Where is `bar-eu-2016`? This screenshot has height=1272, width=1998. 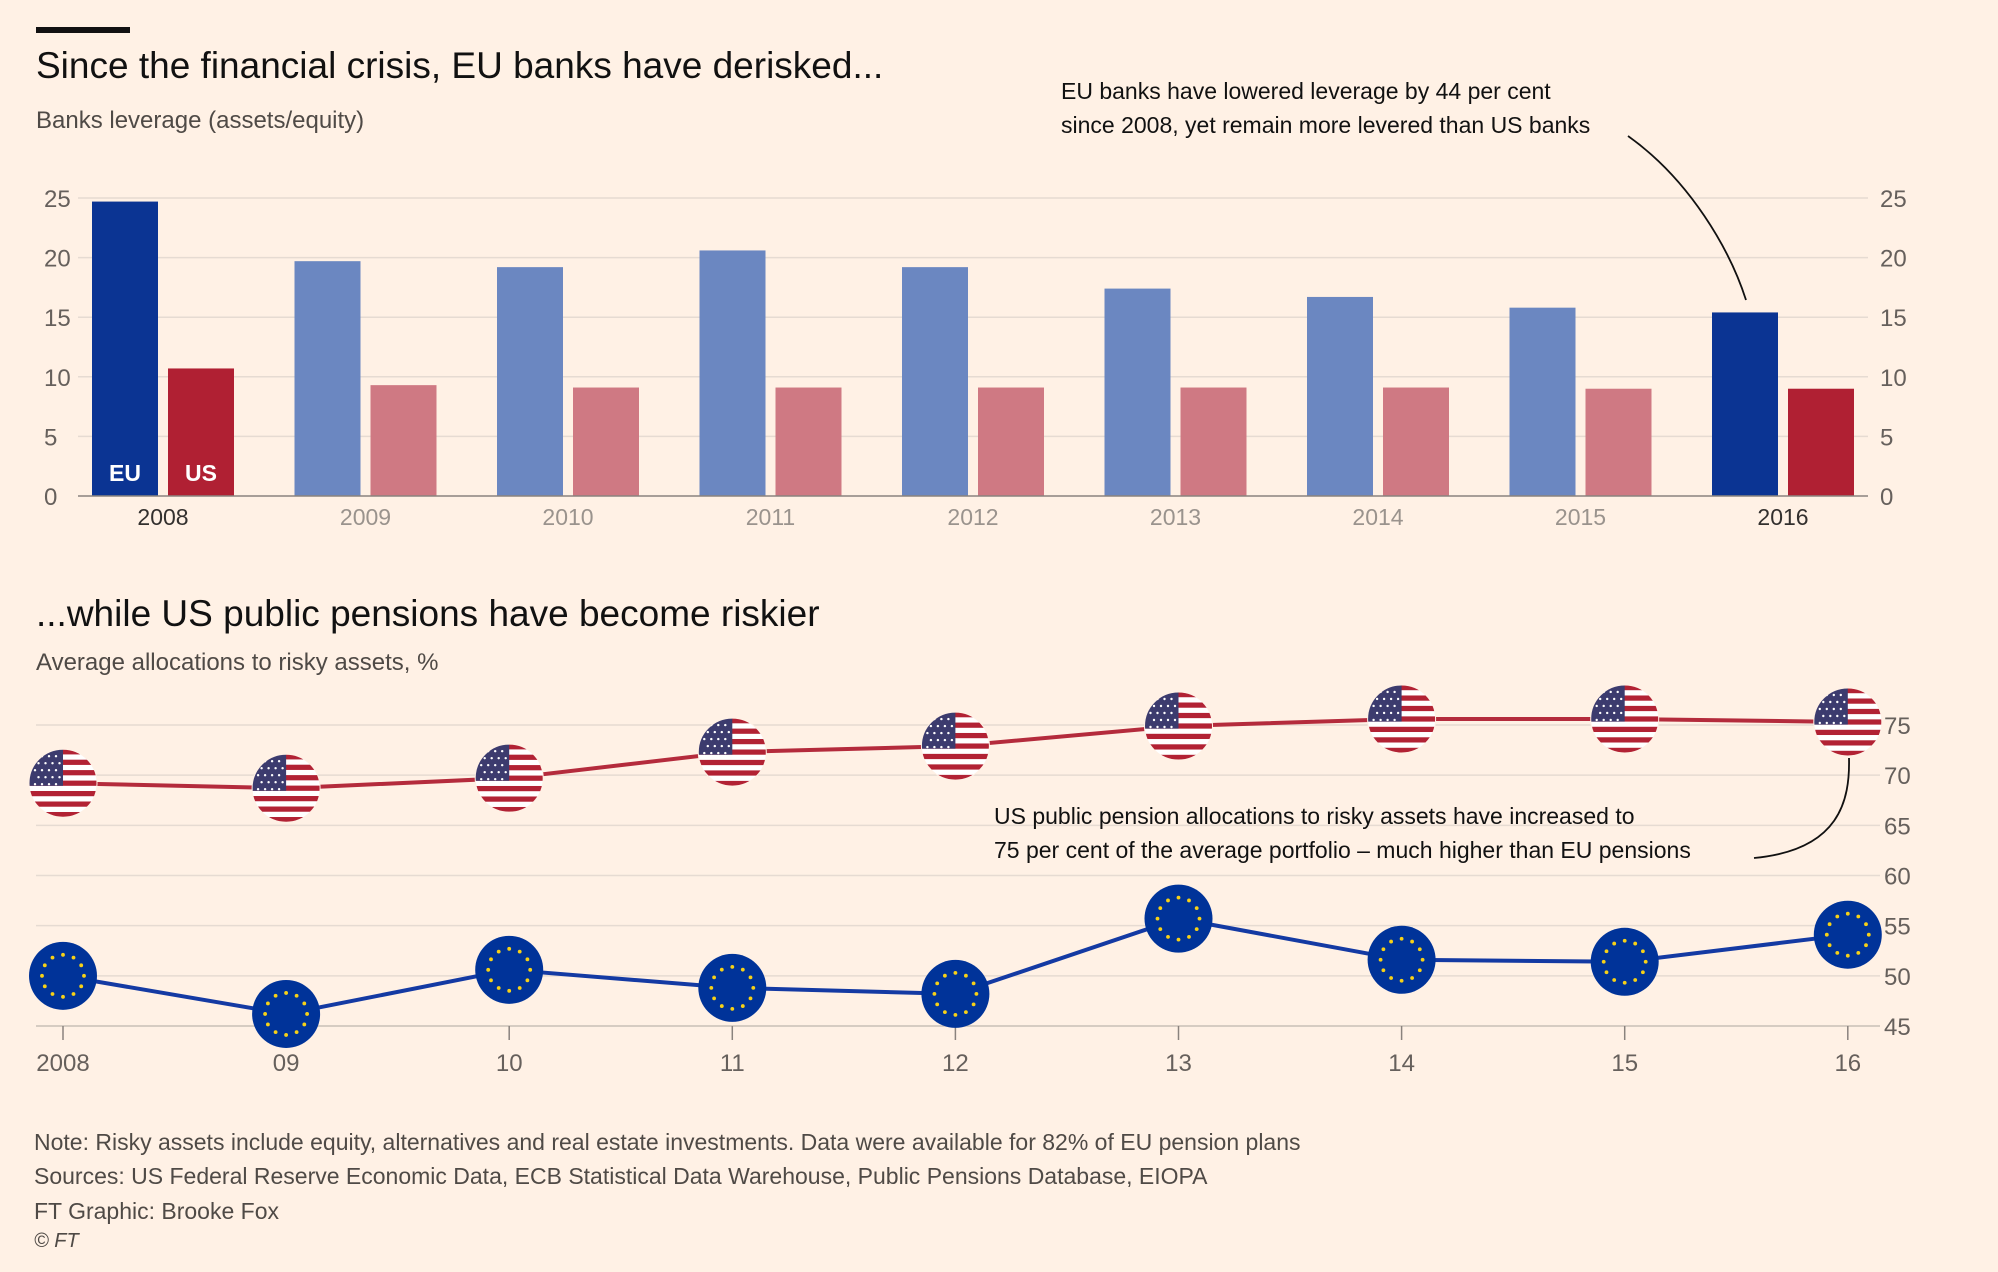
bar-eu-2016 is located at coordinates (1745, 404).